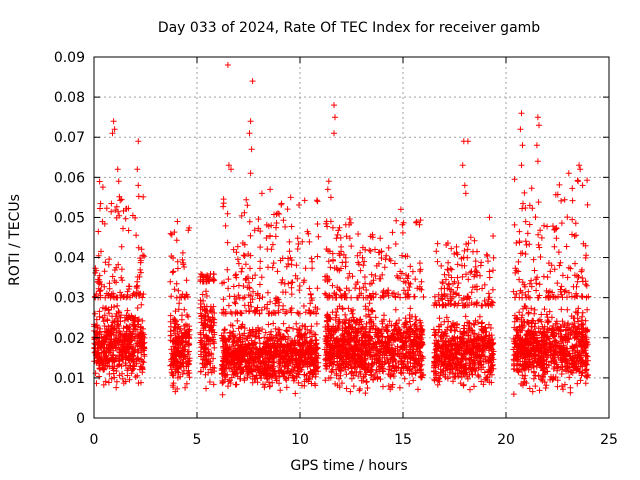 The width and height of the screenshot is (640, 480). What do you see at coordinates (69, 178) in the screenshot?
I see `y-tick-label: 0.06` at bounding box center [69, 178].